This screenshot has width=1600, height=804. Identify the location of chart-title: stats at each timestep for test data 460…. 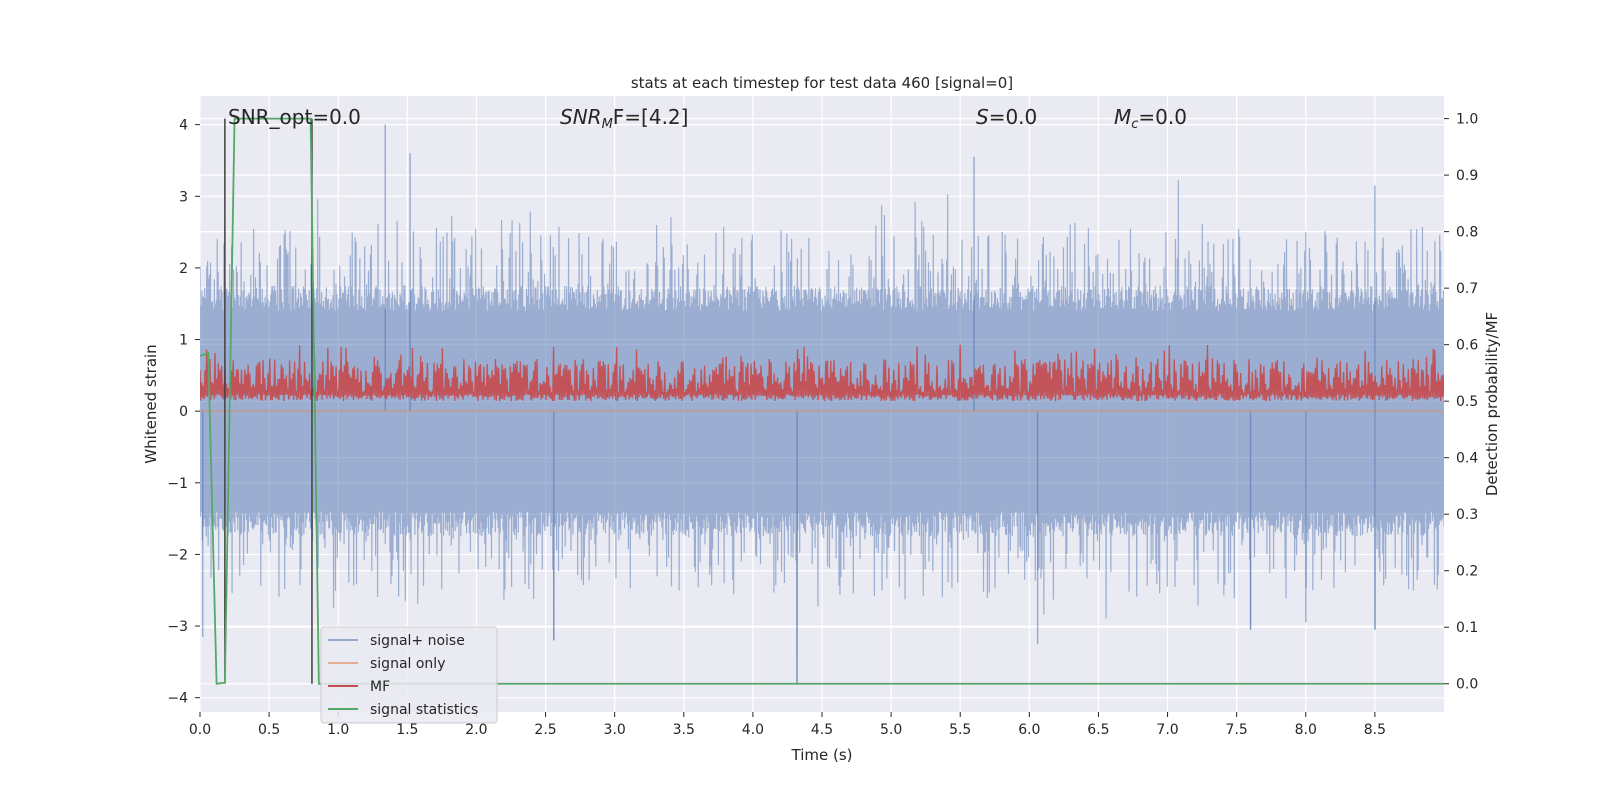
(822, 83).